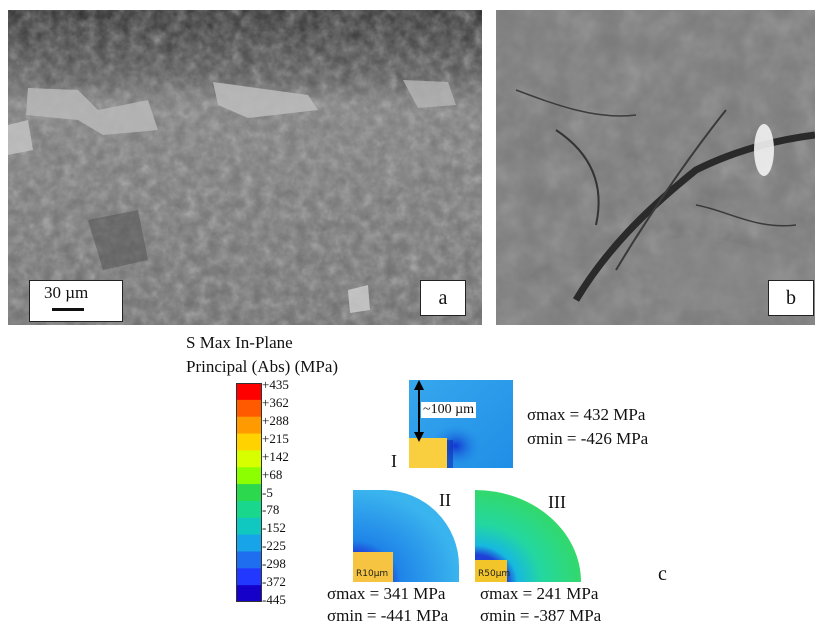 This screenshot has width=822, height=627. What do you see at coordinates (386, 593) in the screenshot?
I see `model-ii-sigma-max: σmax = 341 MPa` at bounding box center [386, 593].